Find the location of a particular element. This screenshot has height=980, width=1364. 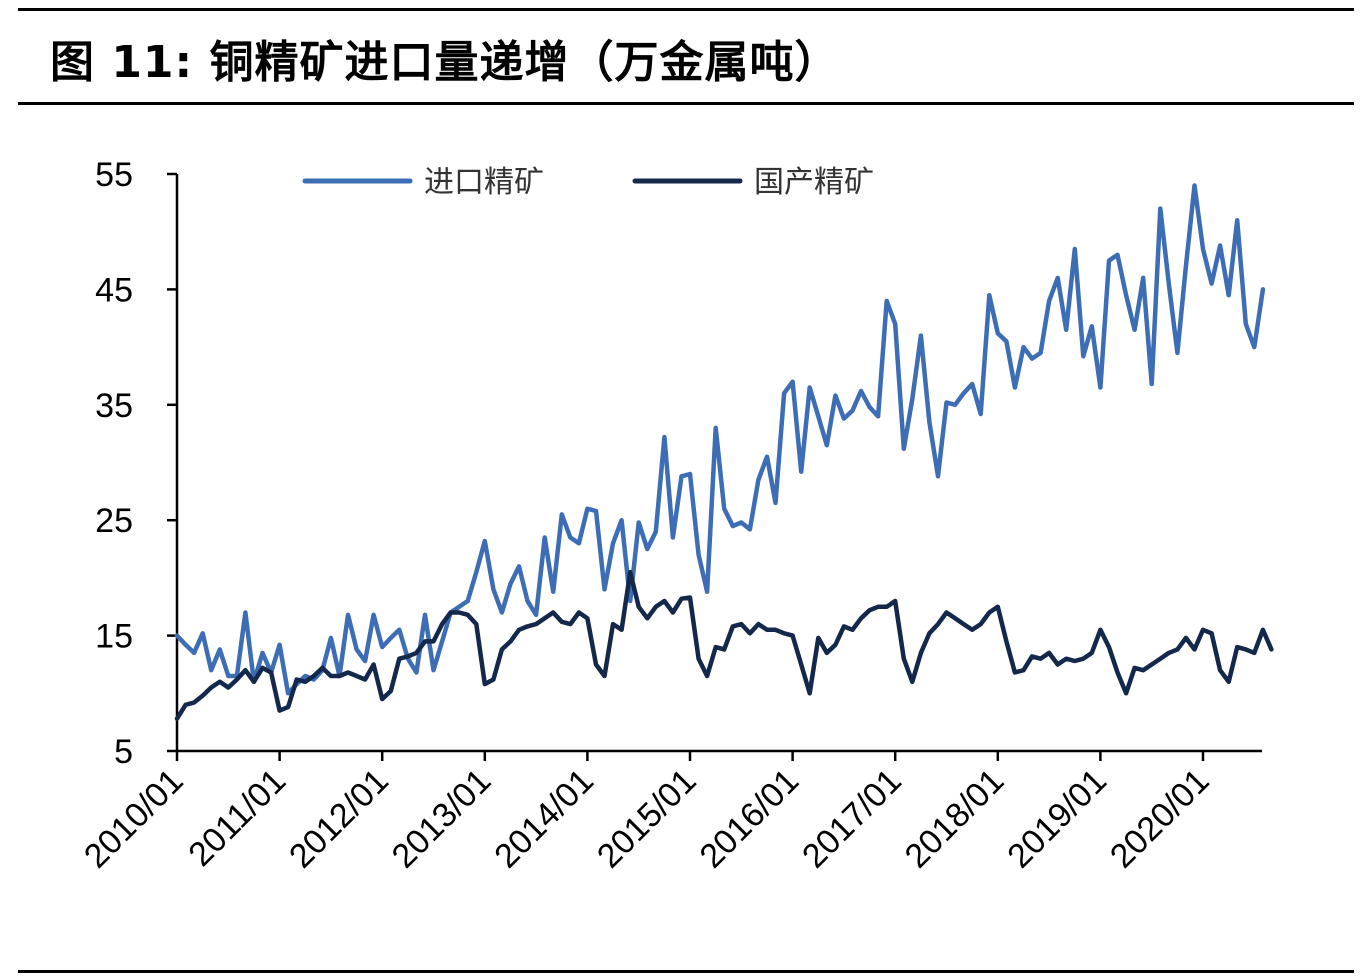

x-tick-label: 2016/01 is located at coordinates (749, 819).